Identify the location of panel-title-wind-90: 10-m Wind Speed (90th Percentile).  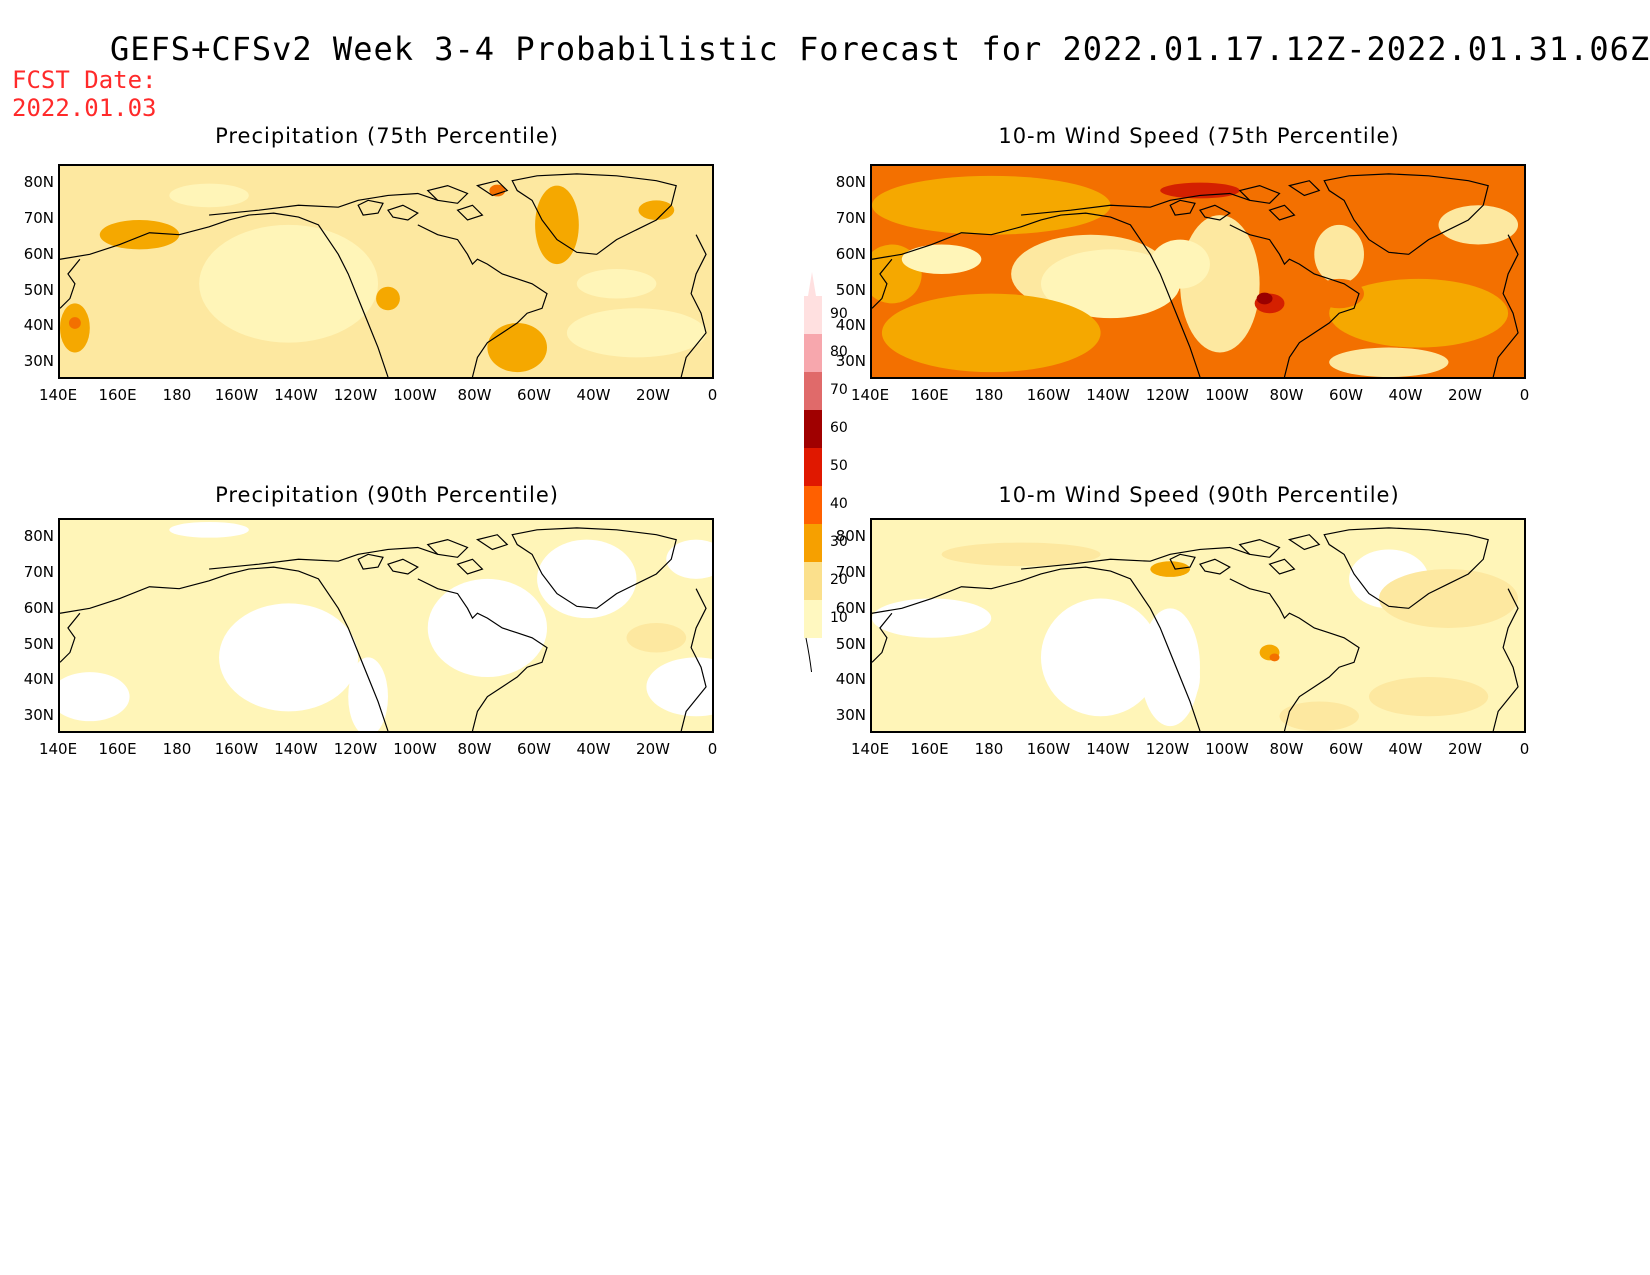
(1199, 495).